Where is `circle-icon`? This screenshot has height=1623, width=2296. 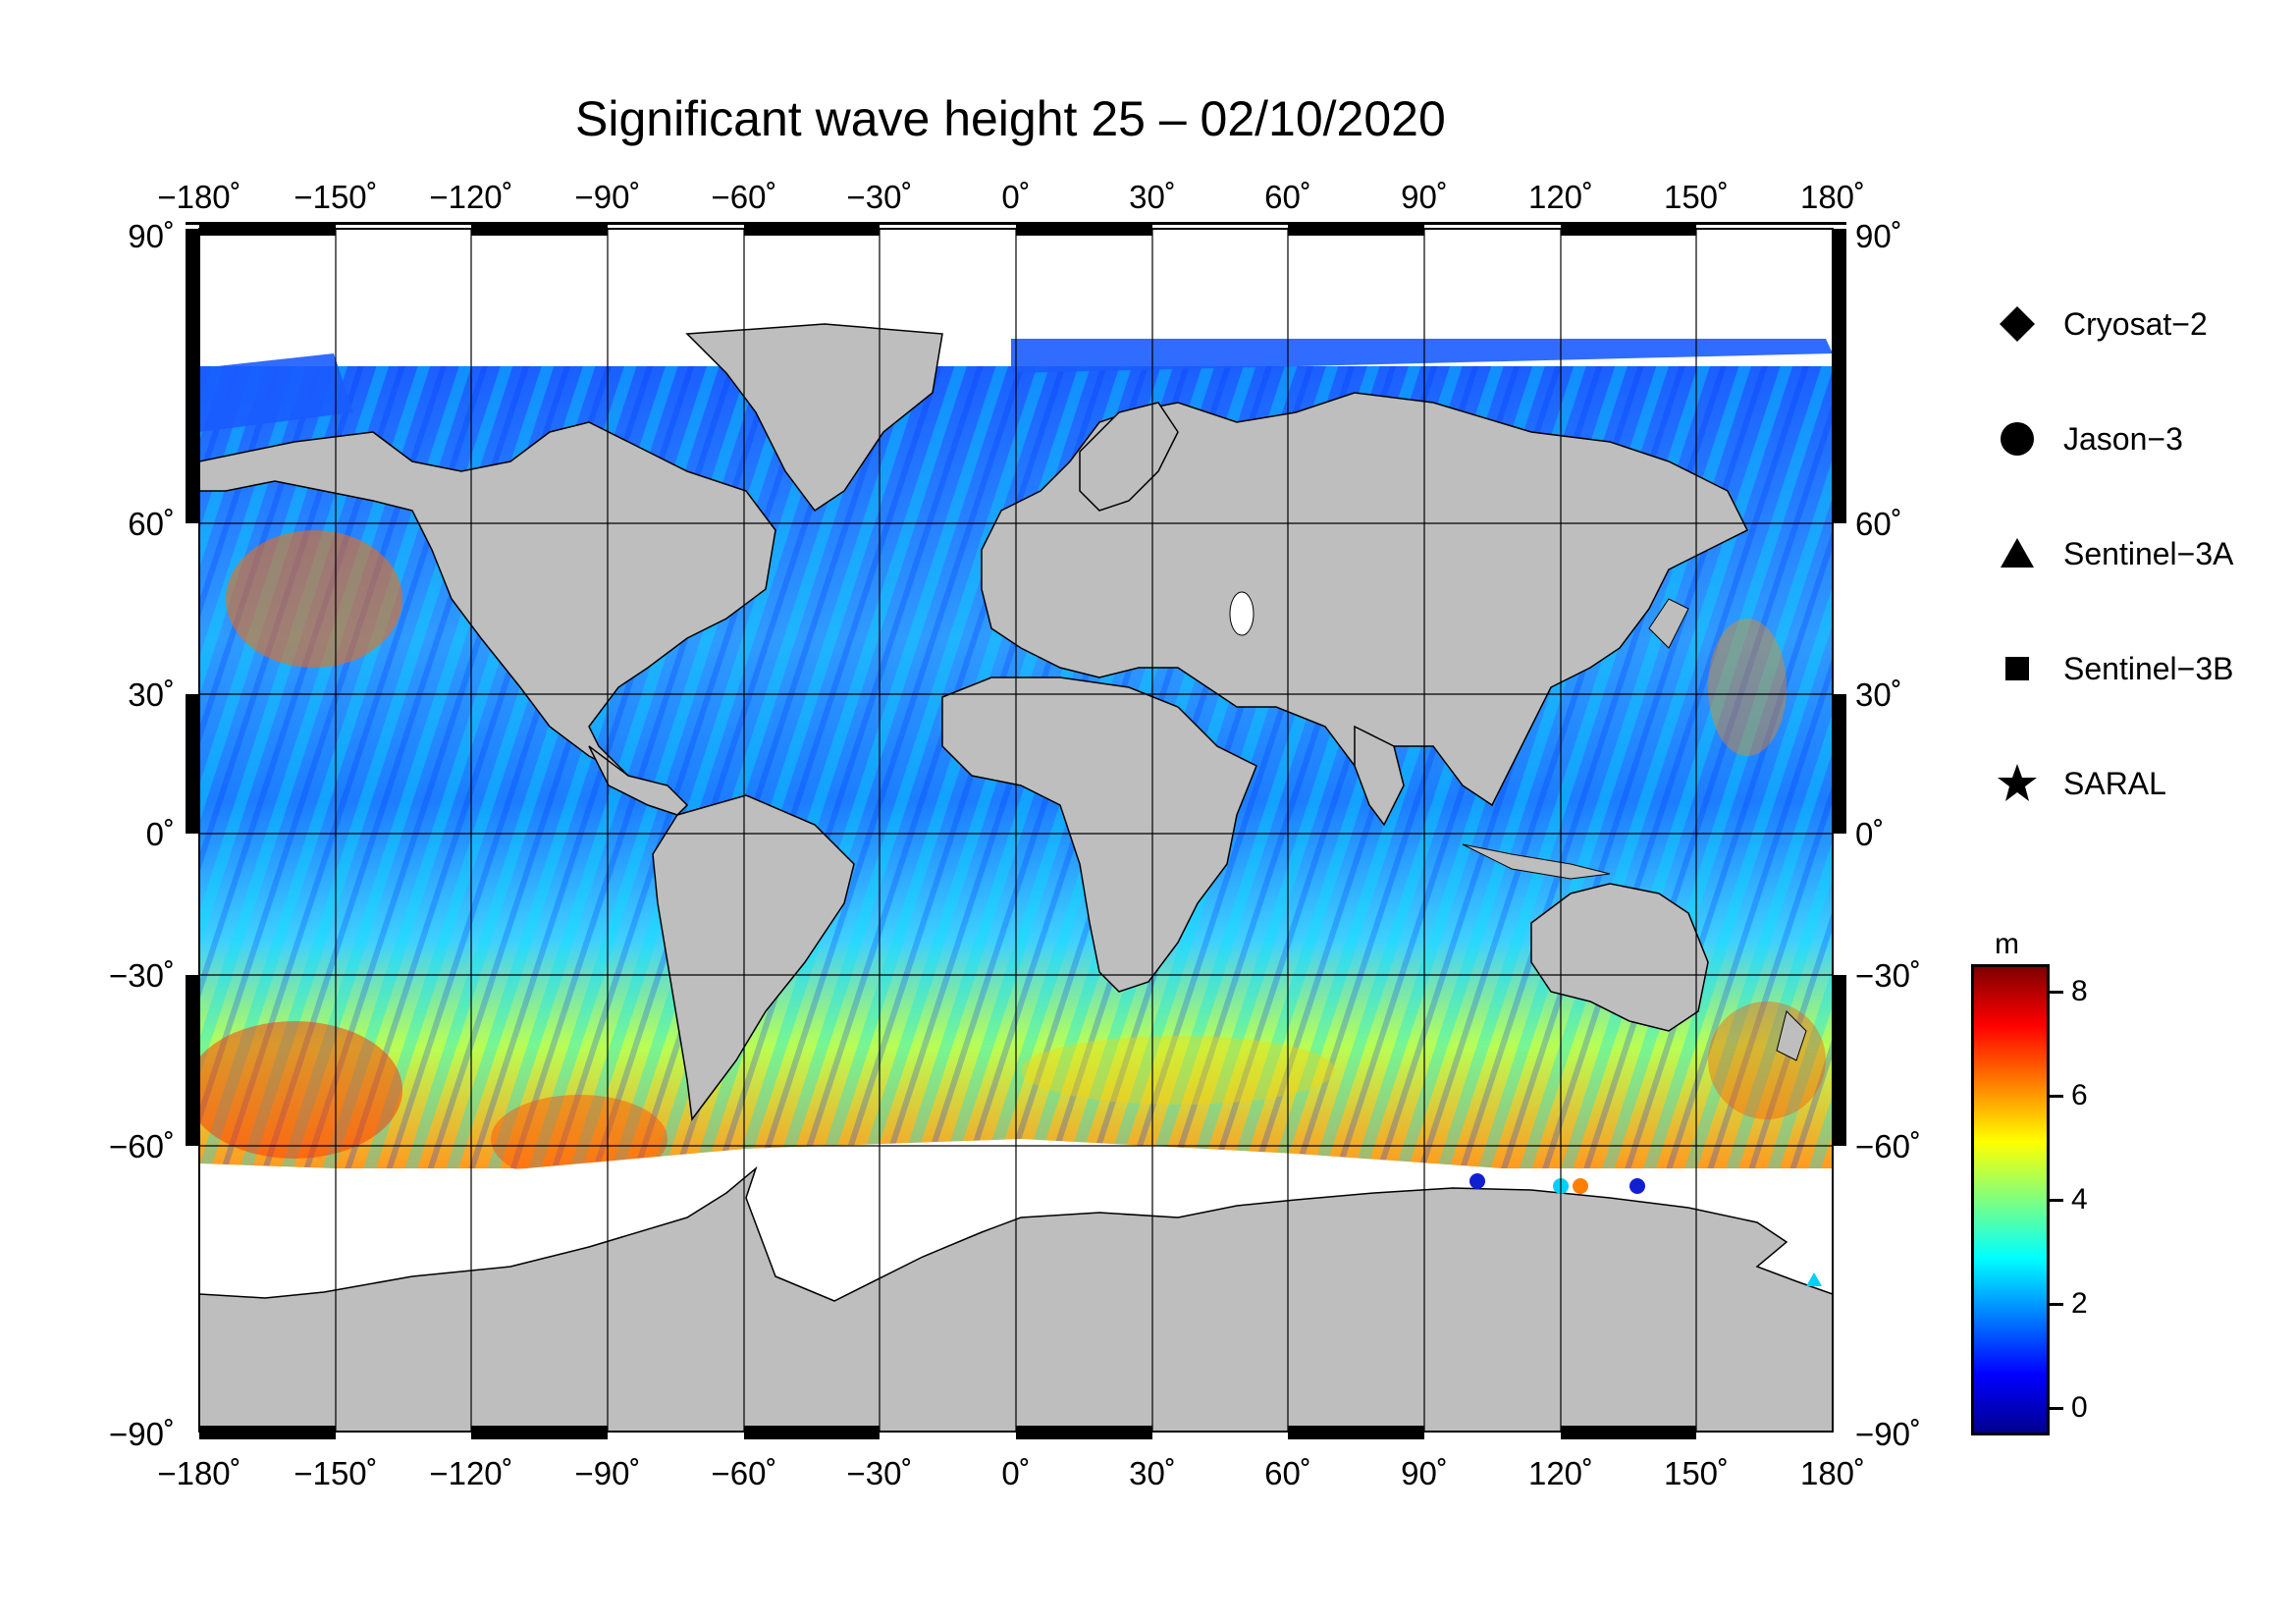 circle-icon is located at coordinates (2018, 439).